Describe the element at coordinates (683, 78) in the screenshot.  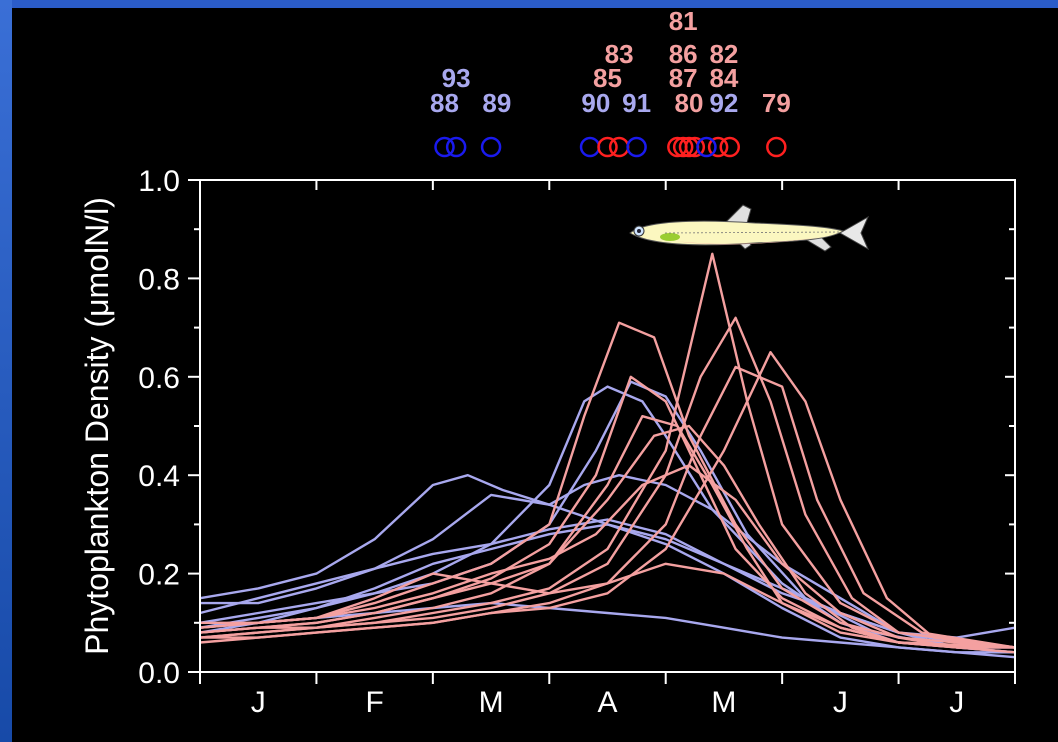
I see `year-label-87: 87` at that location.